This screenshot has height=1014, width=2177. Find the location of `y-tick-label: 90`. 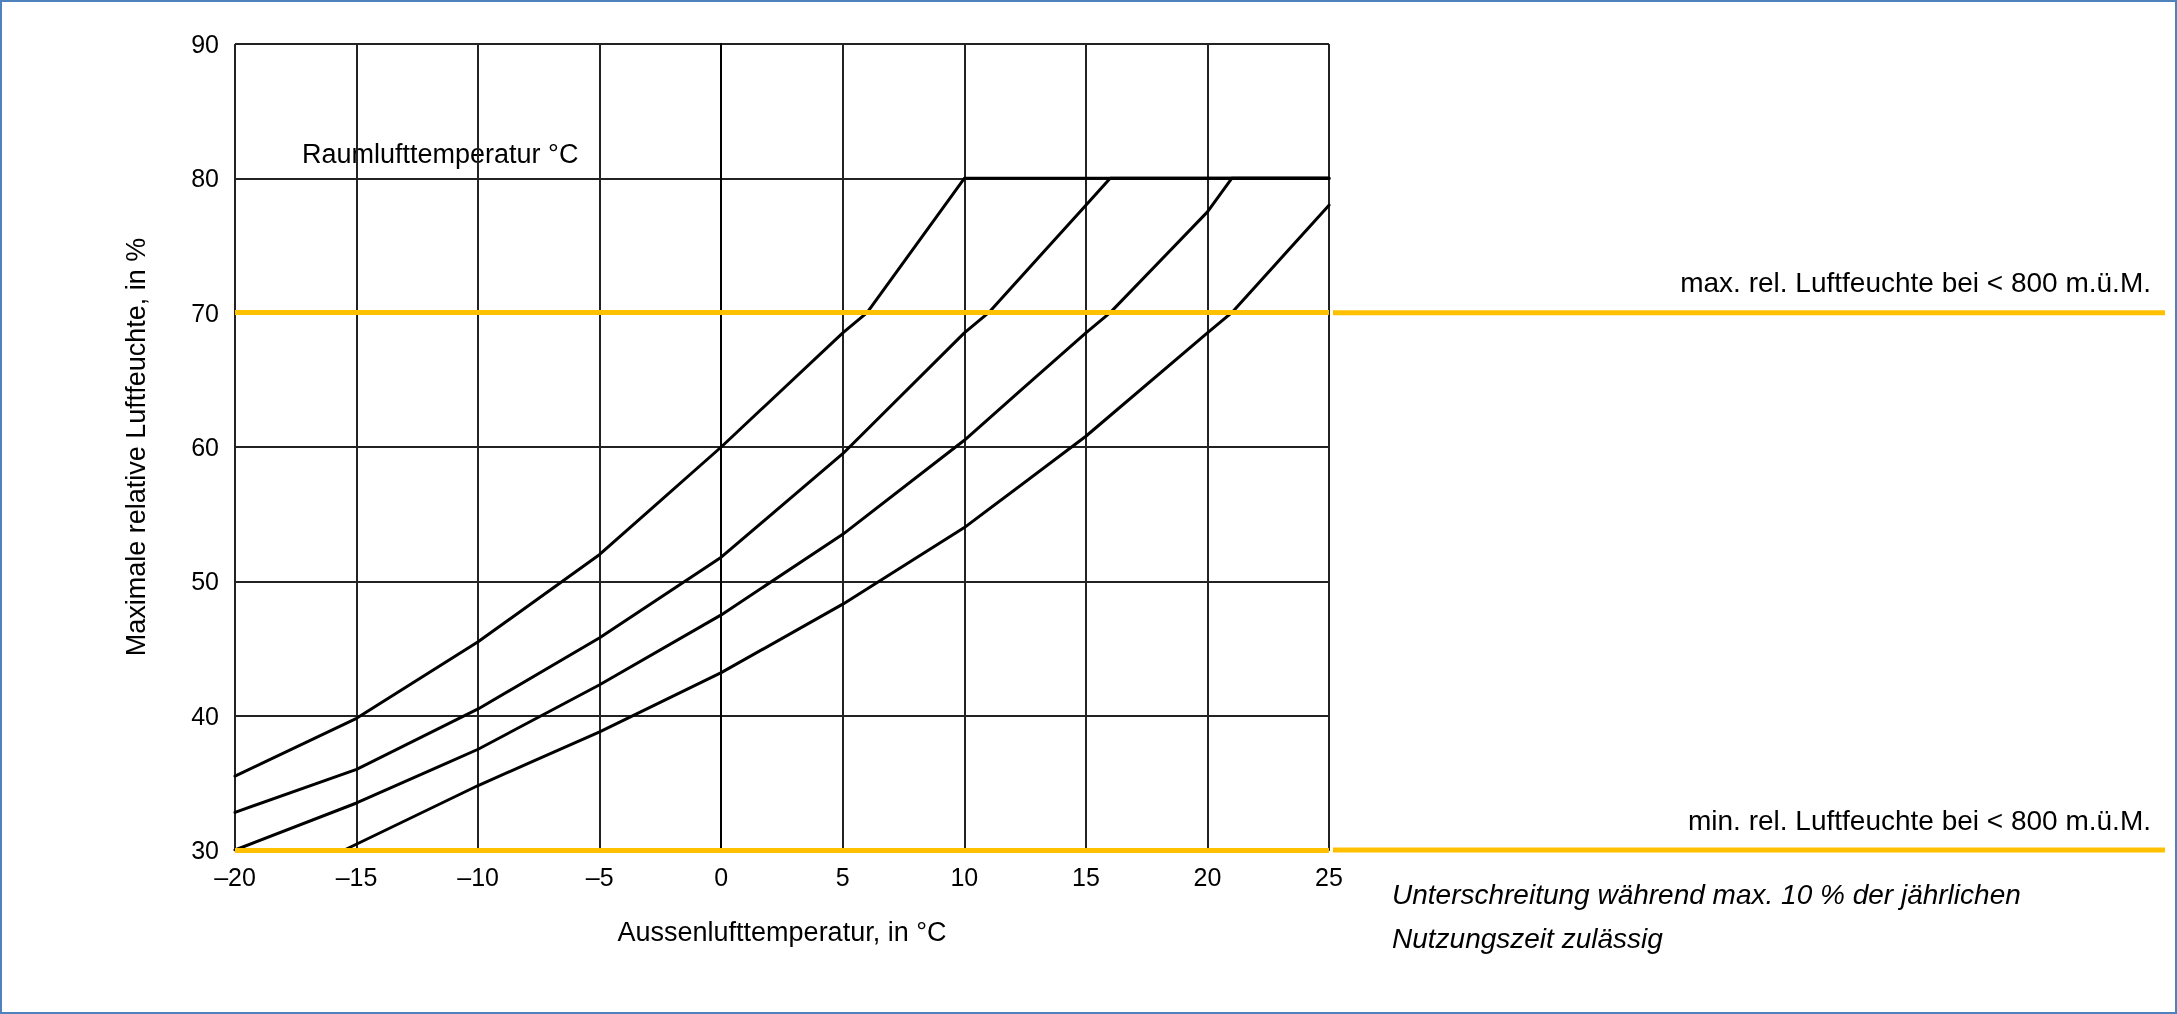

y-tick-label: 90 is located at coordinates (205, 44).